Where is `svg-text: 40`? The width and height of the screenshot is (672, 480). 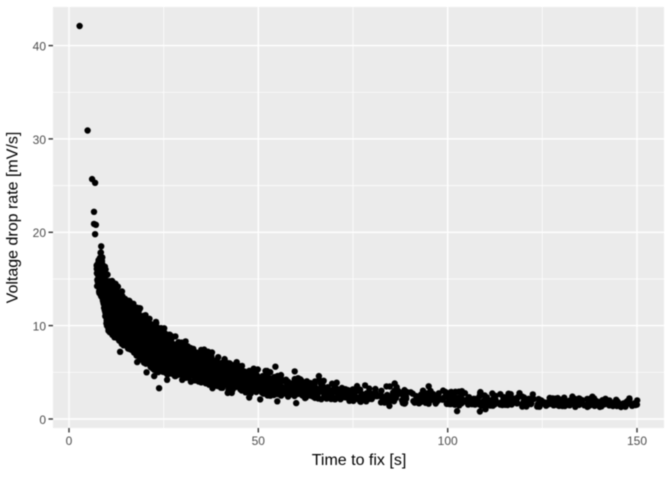
svg-text: 40 is located at coordinates (40, 47).